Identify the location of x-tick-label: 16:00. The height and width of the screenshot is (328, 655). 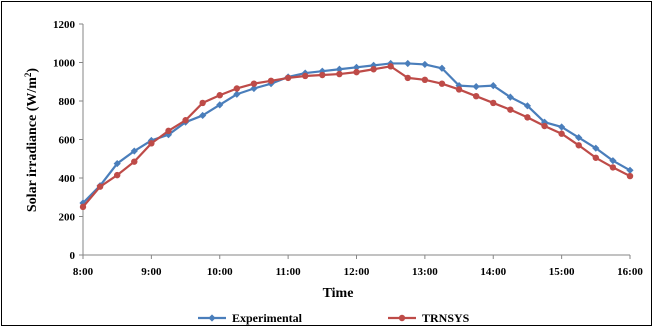
(630, 272).